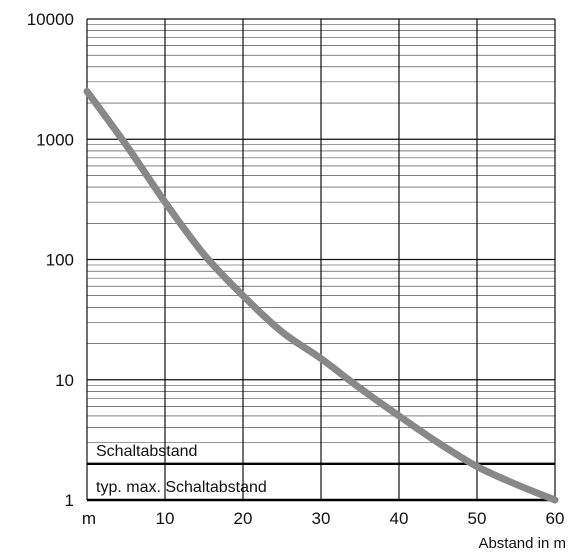  I want to click on y-tick-labels: 1 10 100 1000 10000, so click(50, 260).